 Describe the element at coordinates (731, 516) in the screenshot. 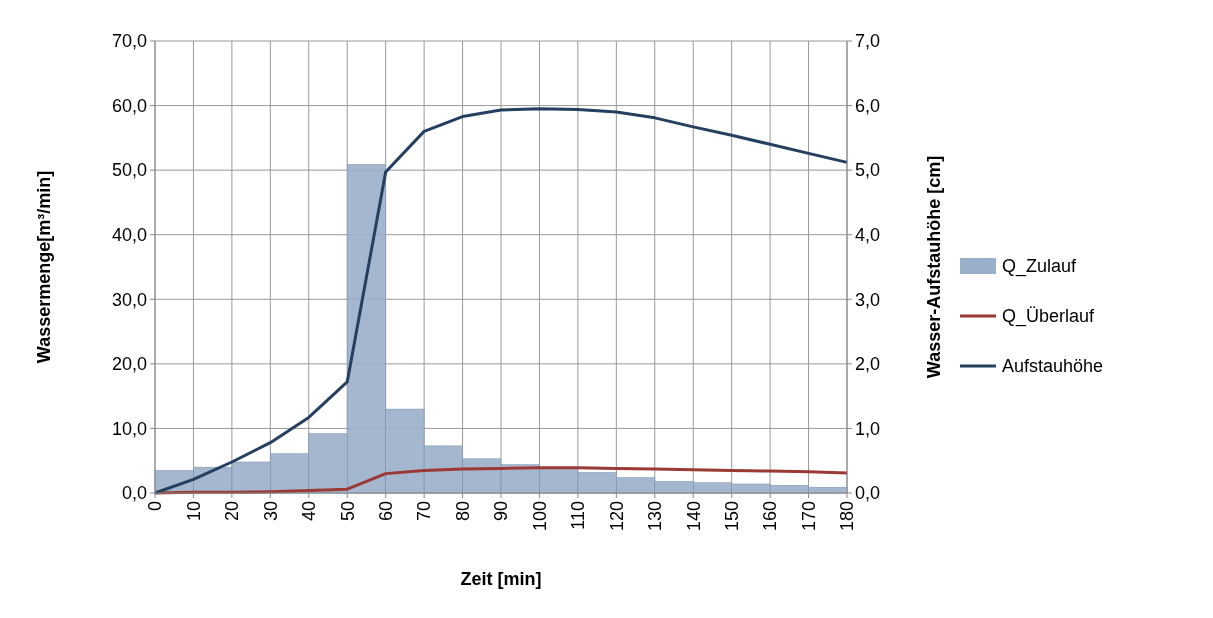

I see `x-tick-label: 150` at that location.